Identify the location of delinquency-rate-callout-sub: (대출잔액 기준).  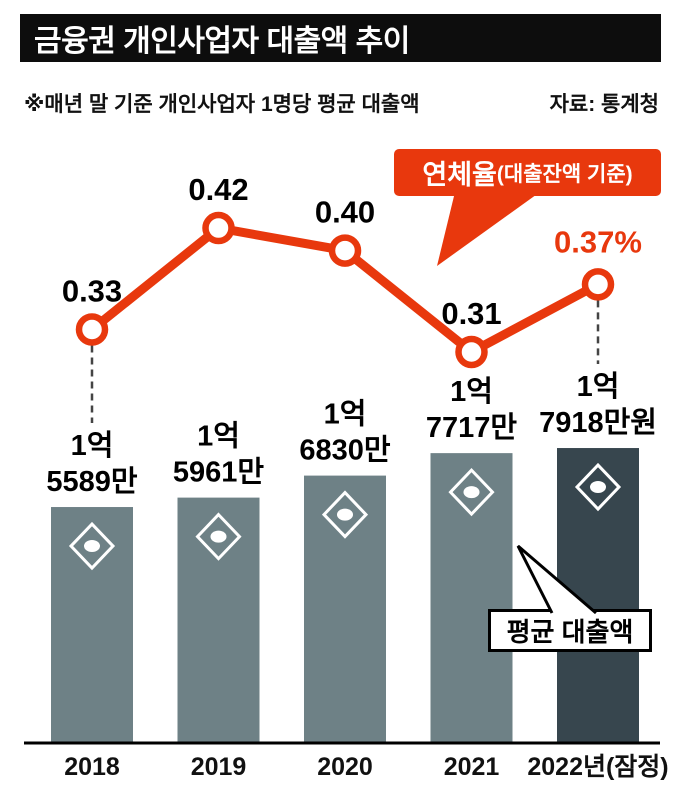
(564, 174).